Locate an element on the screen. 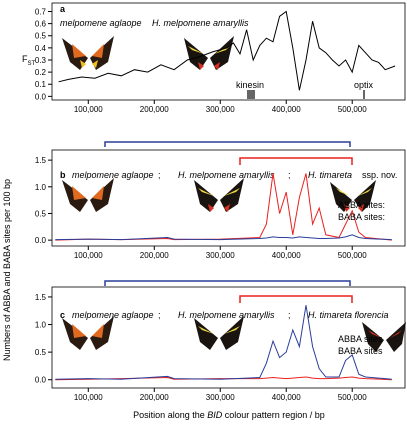  legend-label: BABA sites: is located at coordinates (361, 217).